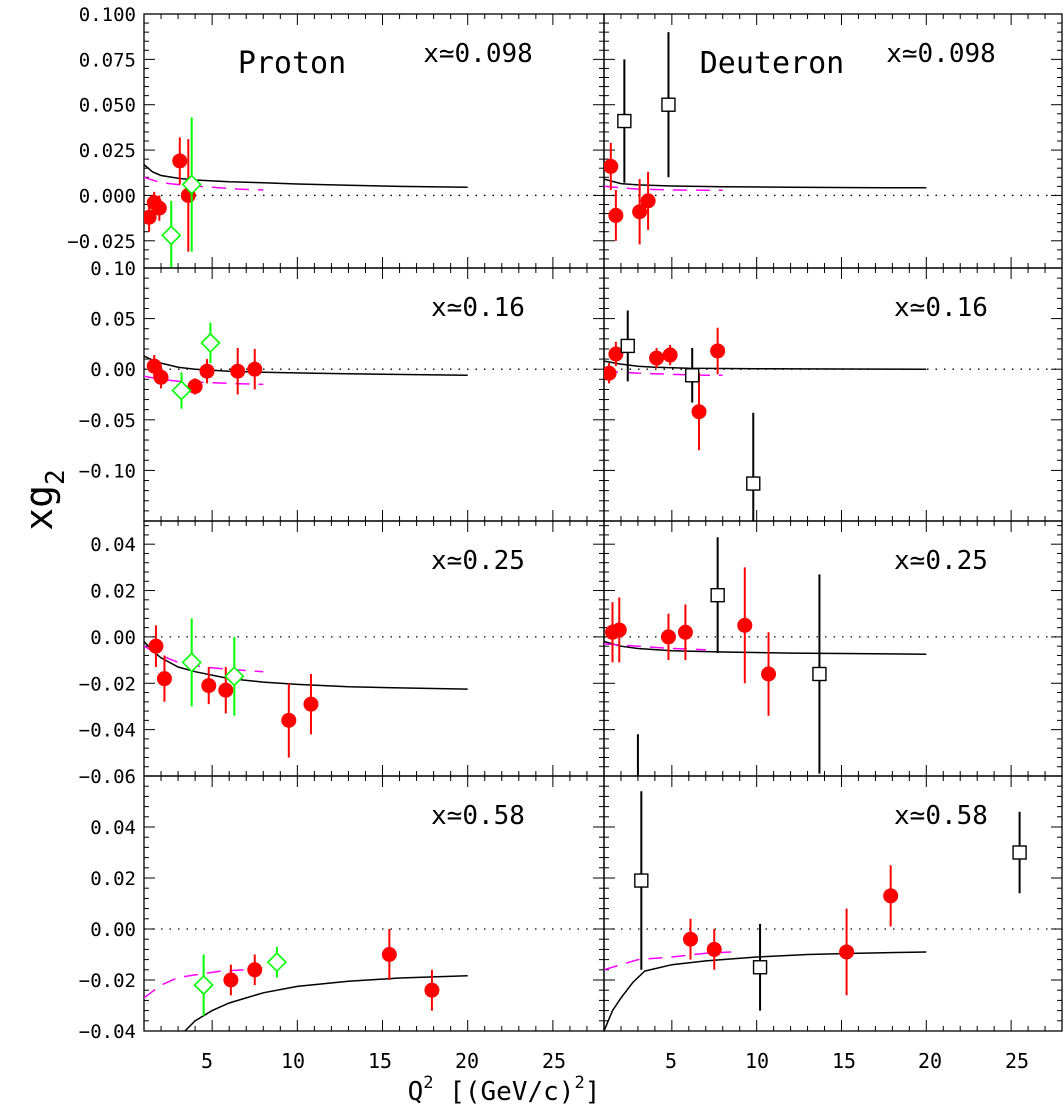  I want to click on y-tick-label: −0.025, so click(101, 242).